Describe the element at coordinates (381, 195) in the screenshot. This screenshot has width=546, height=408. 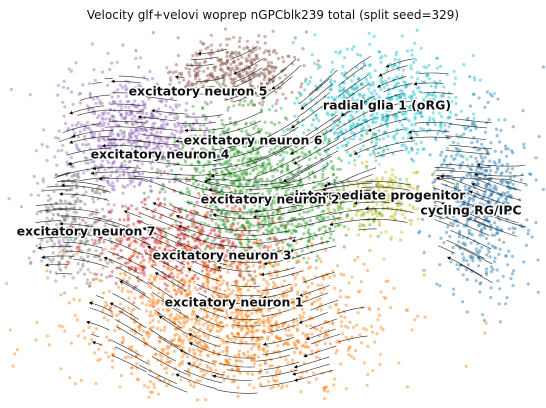
I see `cluster-label: intermediate progenitor` at that location.